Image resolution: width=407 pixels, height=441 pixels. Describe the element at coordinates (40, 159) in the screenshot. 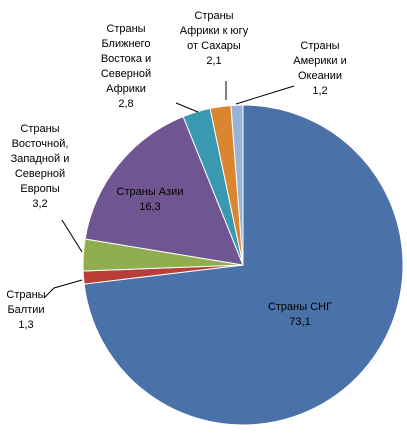

I see `slice-category-label: Западной и` at that location.